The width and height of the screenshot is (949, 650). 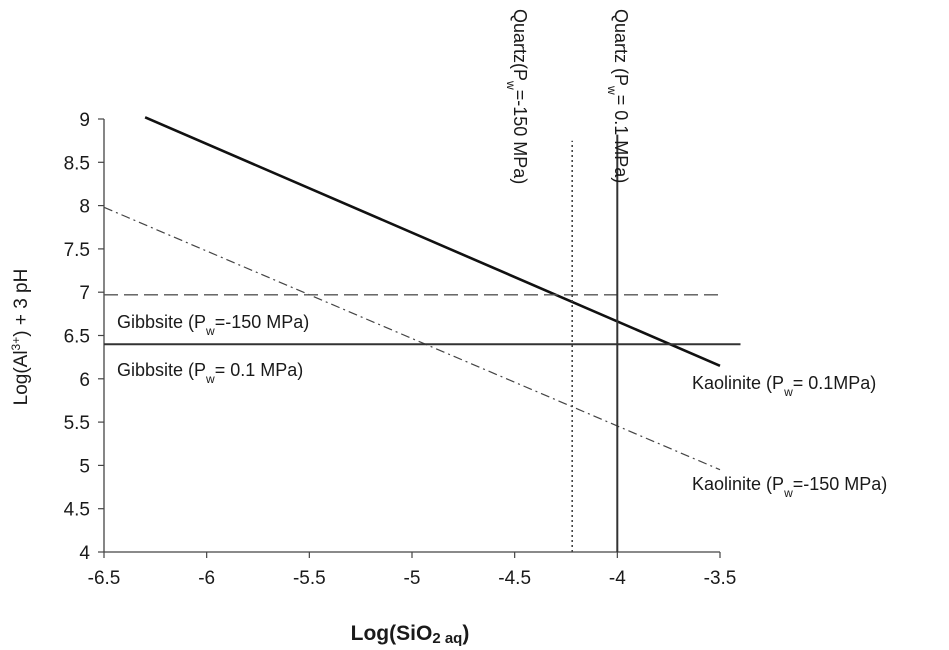 I want to click on series-label-quartz_01: Quartz (Pw= 0.1 MPa), so click(x=618, y=96).